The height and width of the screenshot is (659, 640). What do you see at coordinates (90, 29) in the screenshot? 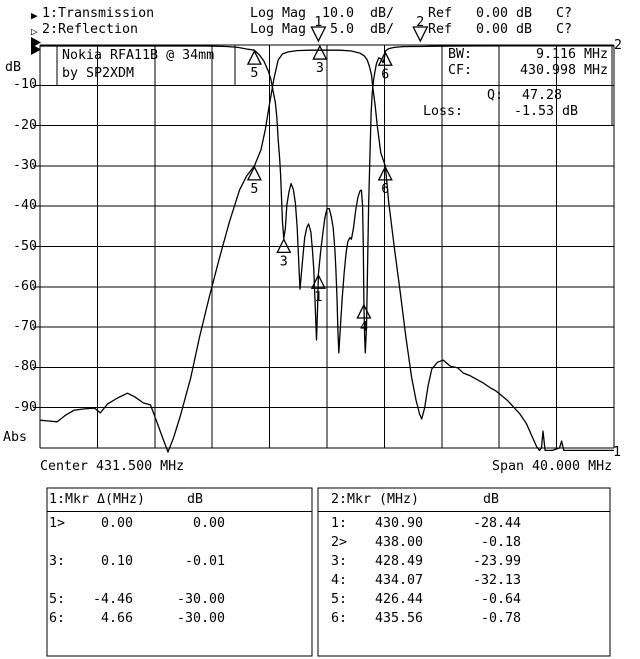
I see `trace2-label: 2:Reflection` at bounding box center [90, 29].